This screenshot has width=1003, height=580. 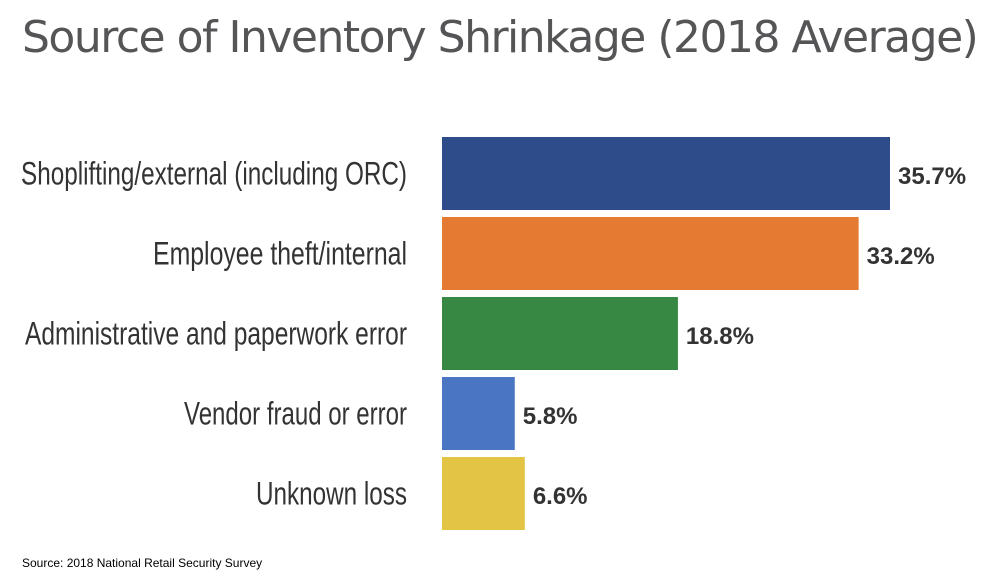 What do you see at coordinates (214, 174) in the screenshot?
I see `category-label-shoplifting-external-including-orc: Shoplifting/external (including ORC)` at bounding box center [214, 174].